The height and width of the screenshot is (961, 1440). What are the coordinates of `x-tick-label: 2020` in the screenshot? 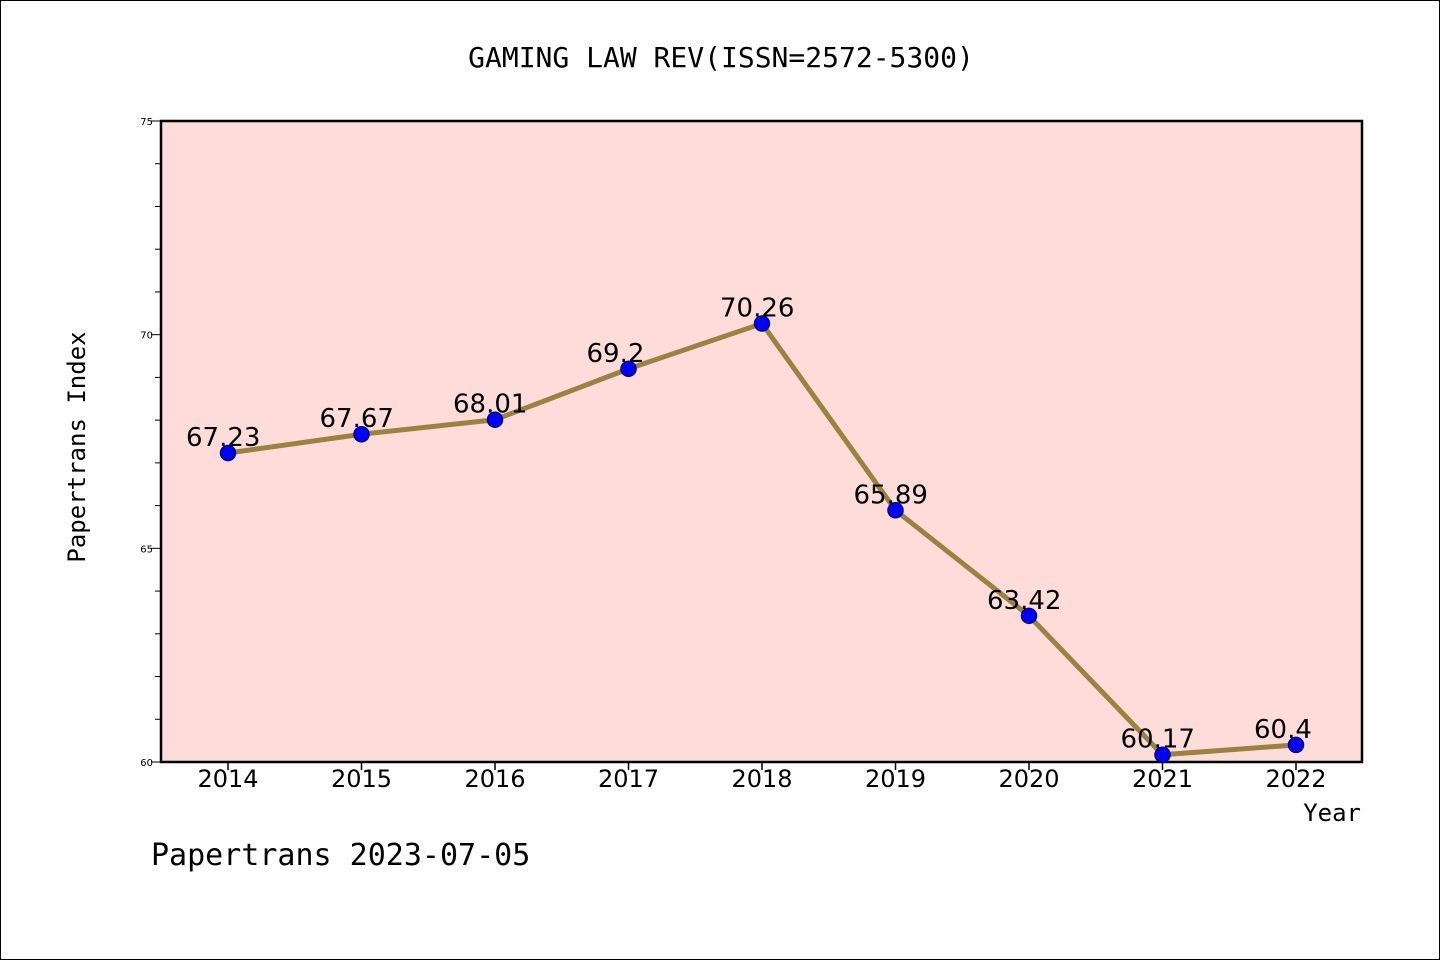 It's located at (1028, 779).